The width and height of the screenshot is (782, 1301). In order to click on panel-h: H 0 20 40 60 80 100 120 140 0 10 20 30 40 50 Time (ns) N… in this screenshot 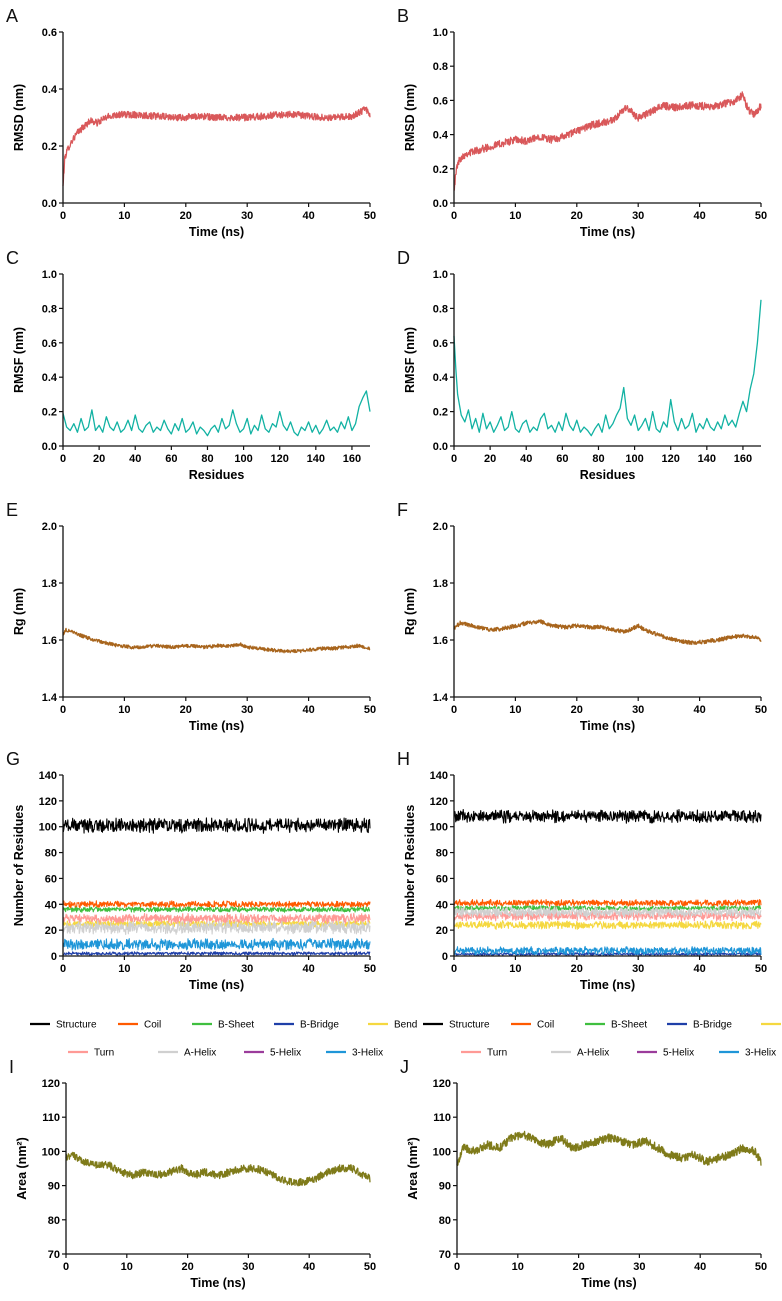, I will do `click(582, 870)`.